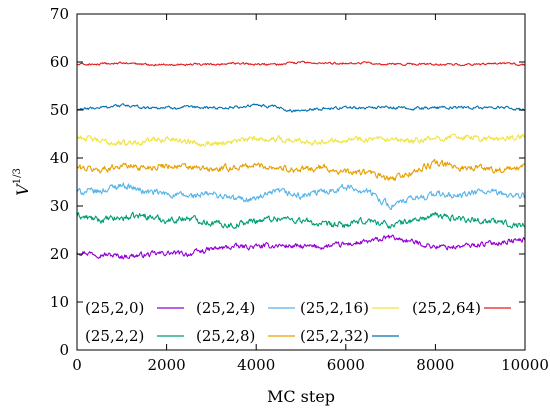 The height and width of the screenshot is (411, 550). Describe the element at coordinates (114, 336) in the screenshot. I see `legend-label: (25,2,2)` at that location.